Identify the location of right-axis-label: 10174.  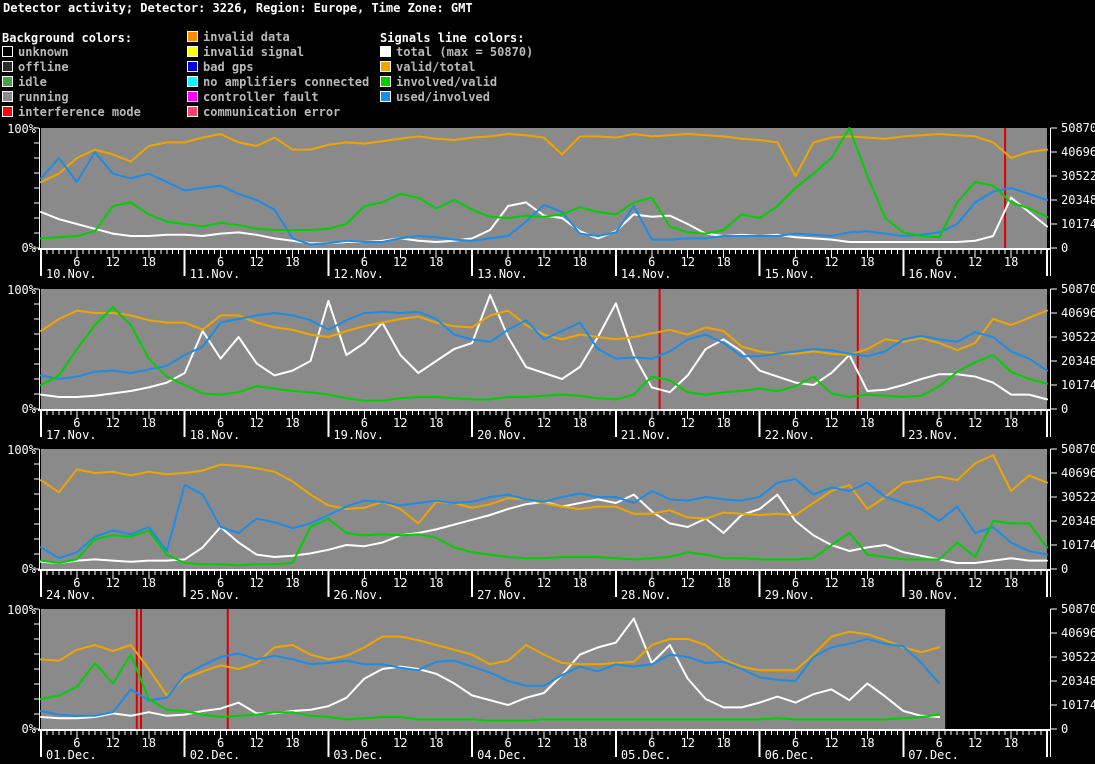
(1078, 705).